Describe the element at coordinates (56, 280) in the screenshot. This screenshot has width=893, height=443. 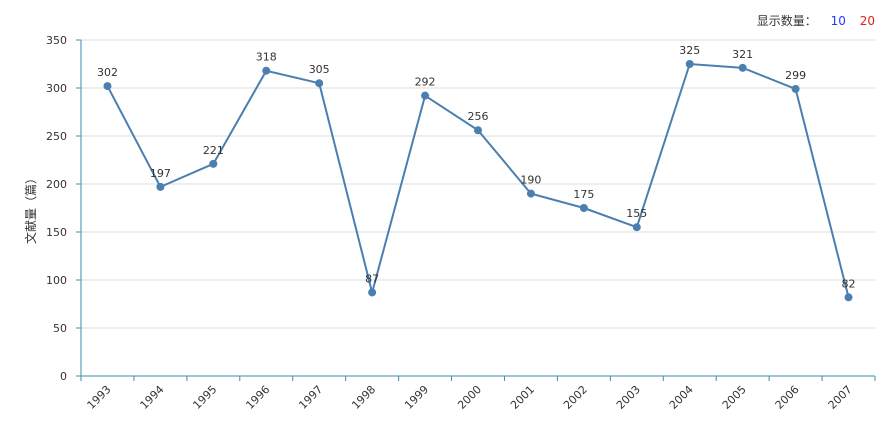
I see `y-tick-label: 100` at that location.